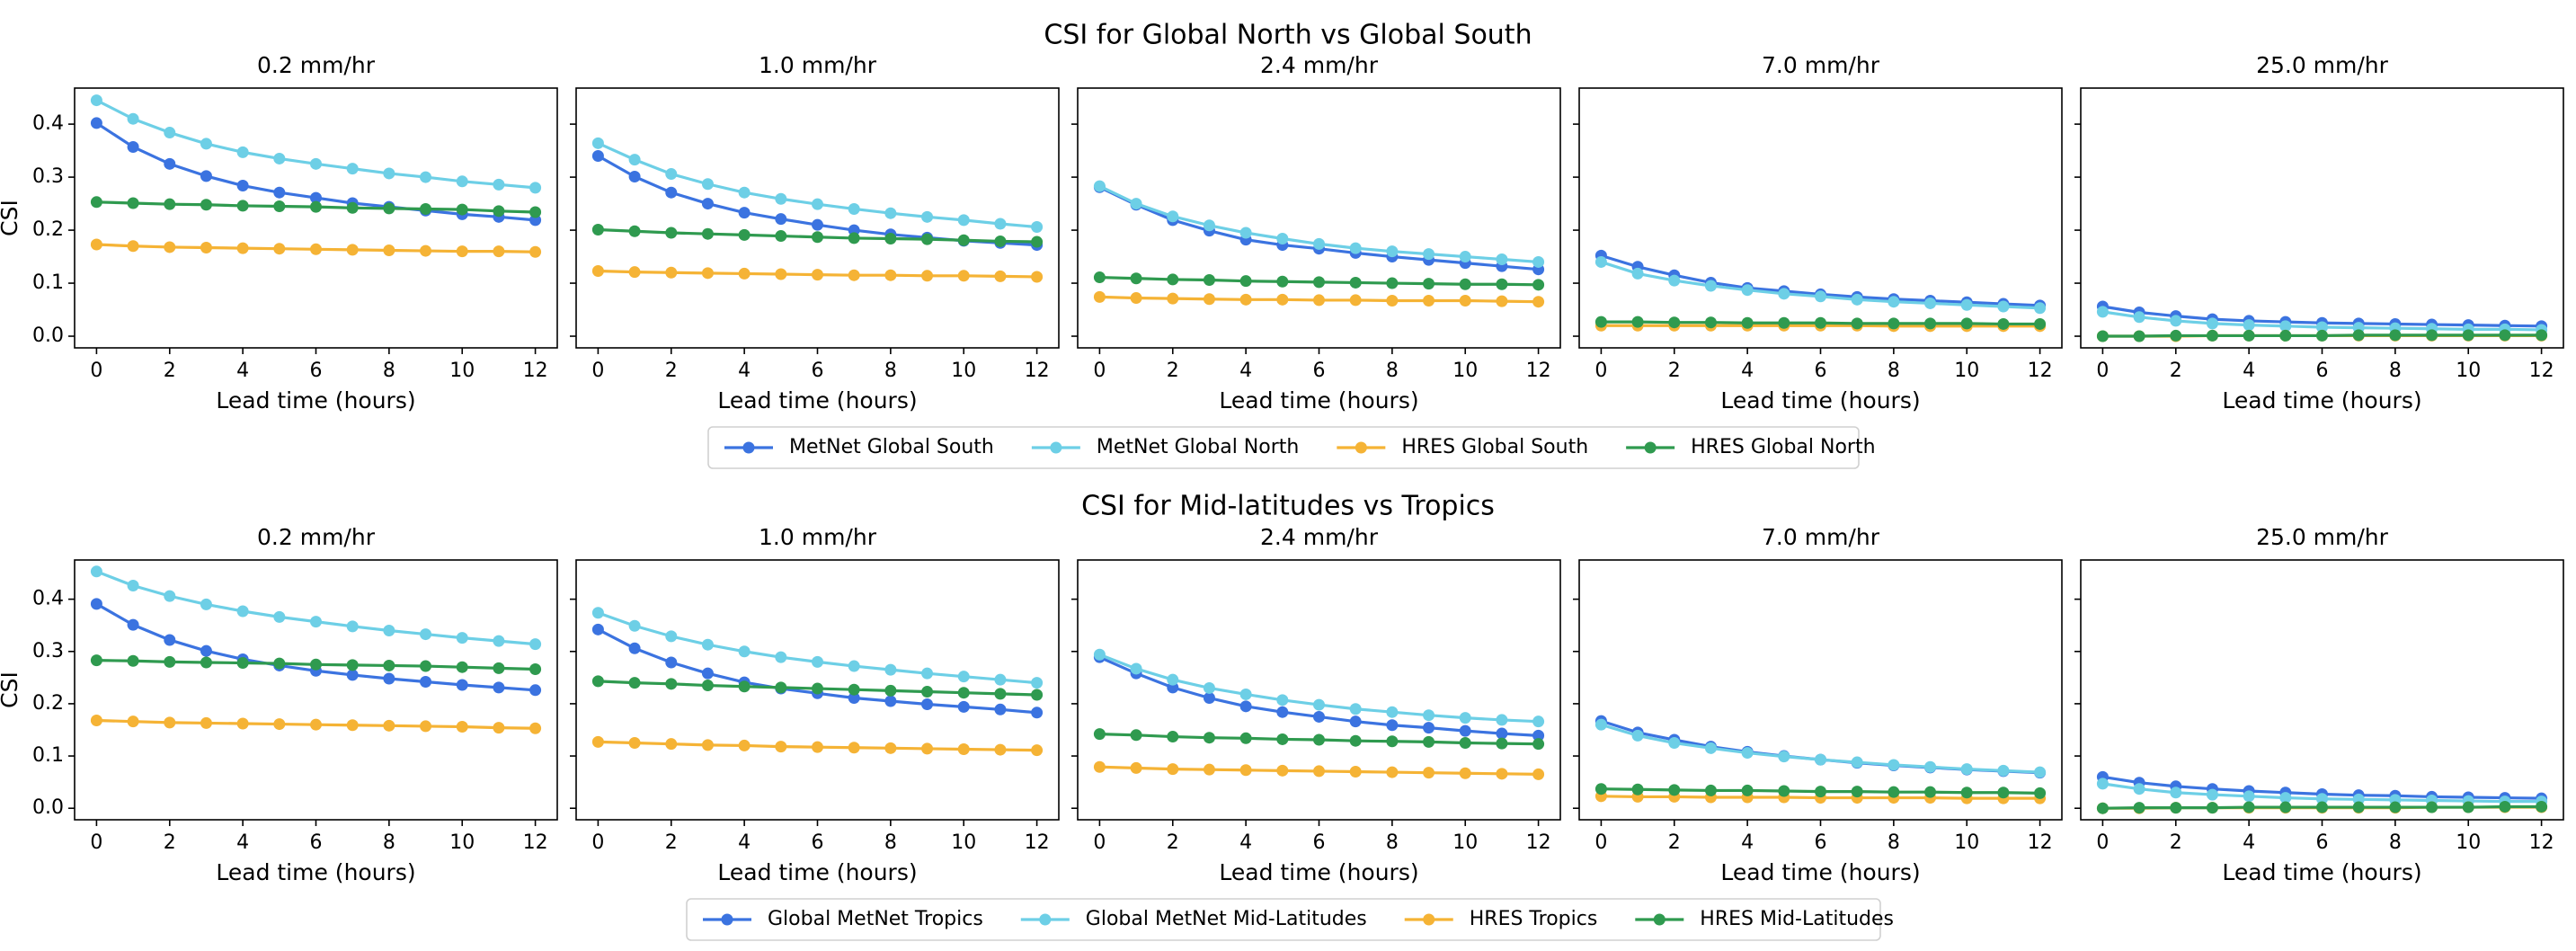  What do you see at coordinates (48, 651) in the screenshot?
I see `y-tick-label: 0.3` at bounding box center [48, 651].